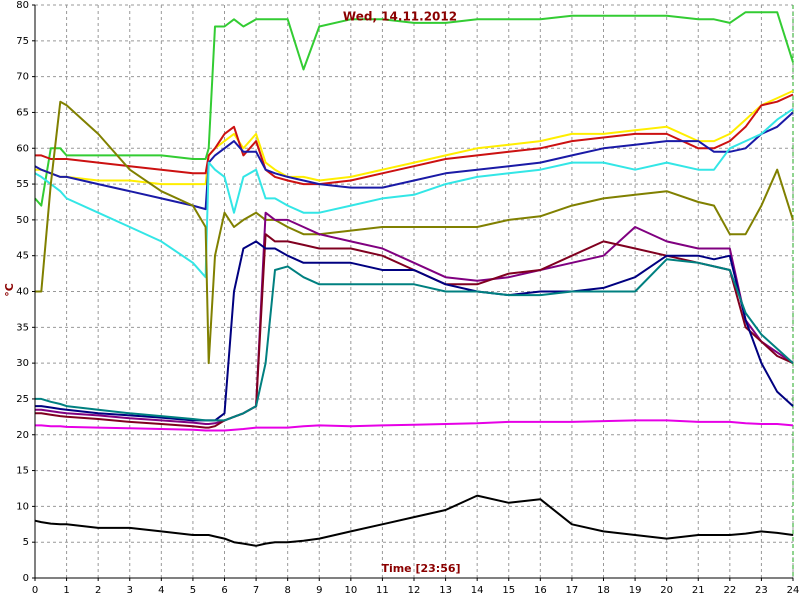  I want to click on y-tick-label: 30, so click(22, 363).